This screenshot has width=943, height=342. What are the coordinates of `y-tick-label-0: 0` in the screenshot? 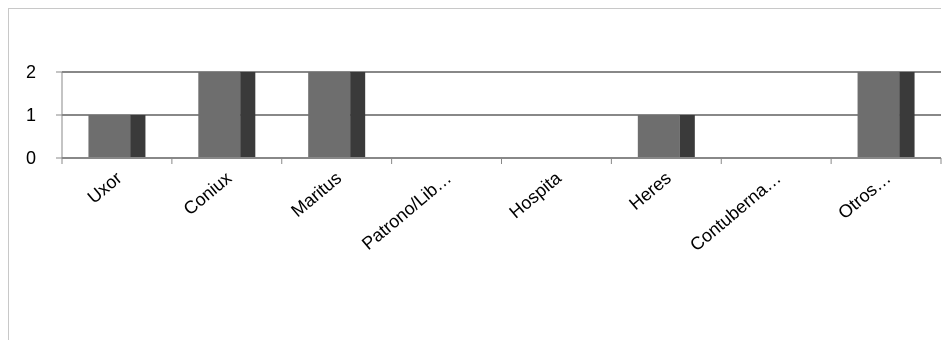 It's located at (31, 158).